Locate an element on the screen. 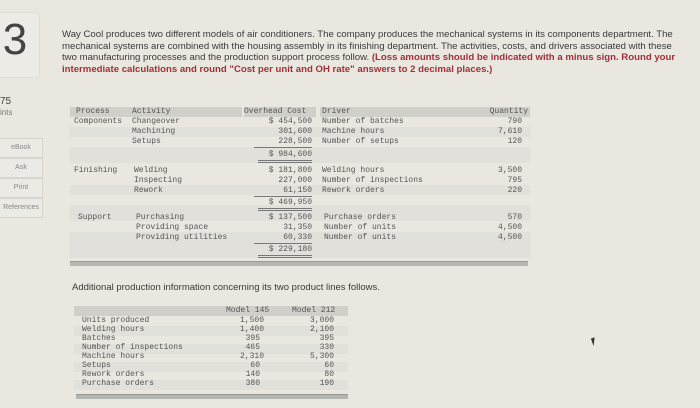  points-display: 75 ints is located at coordinates (6, 107).